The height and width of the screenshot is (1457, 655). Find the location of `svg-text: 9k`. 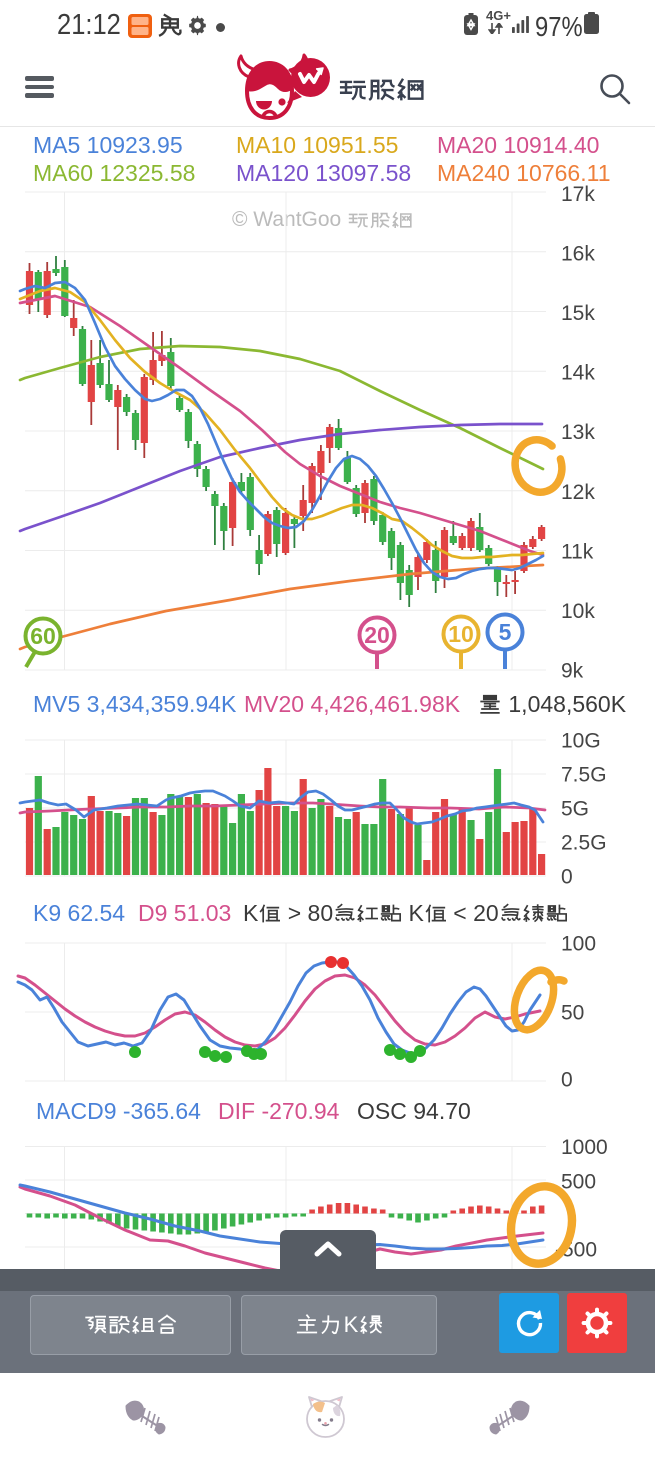

svg-text: 9k is located at coordinates (572, 670).